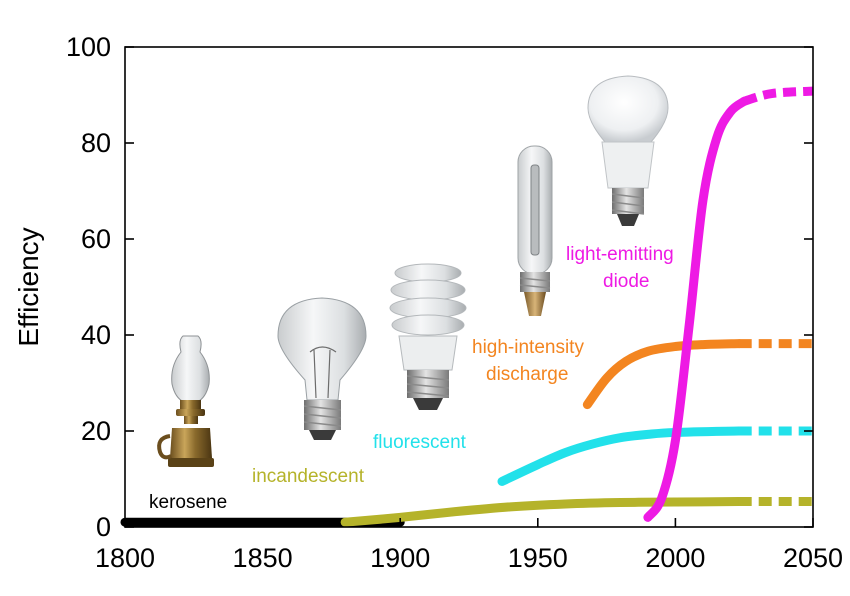  What do you see at coordinates (88, 47) in the screenshot?
I see `y-tick-label: 100` at bounding box center [88, 47].